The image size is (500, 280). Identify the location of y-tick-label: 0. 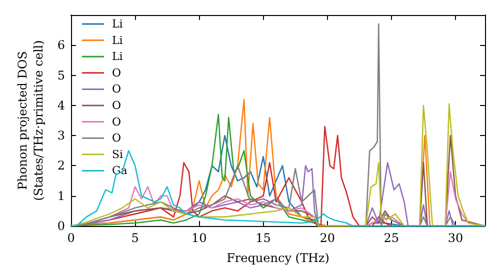
(61, 226).